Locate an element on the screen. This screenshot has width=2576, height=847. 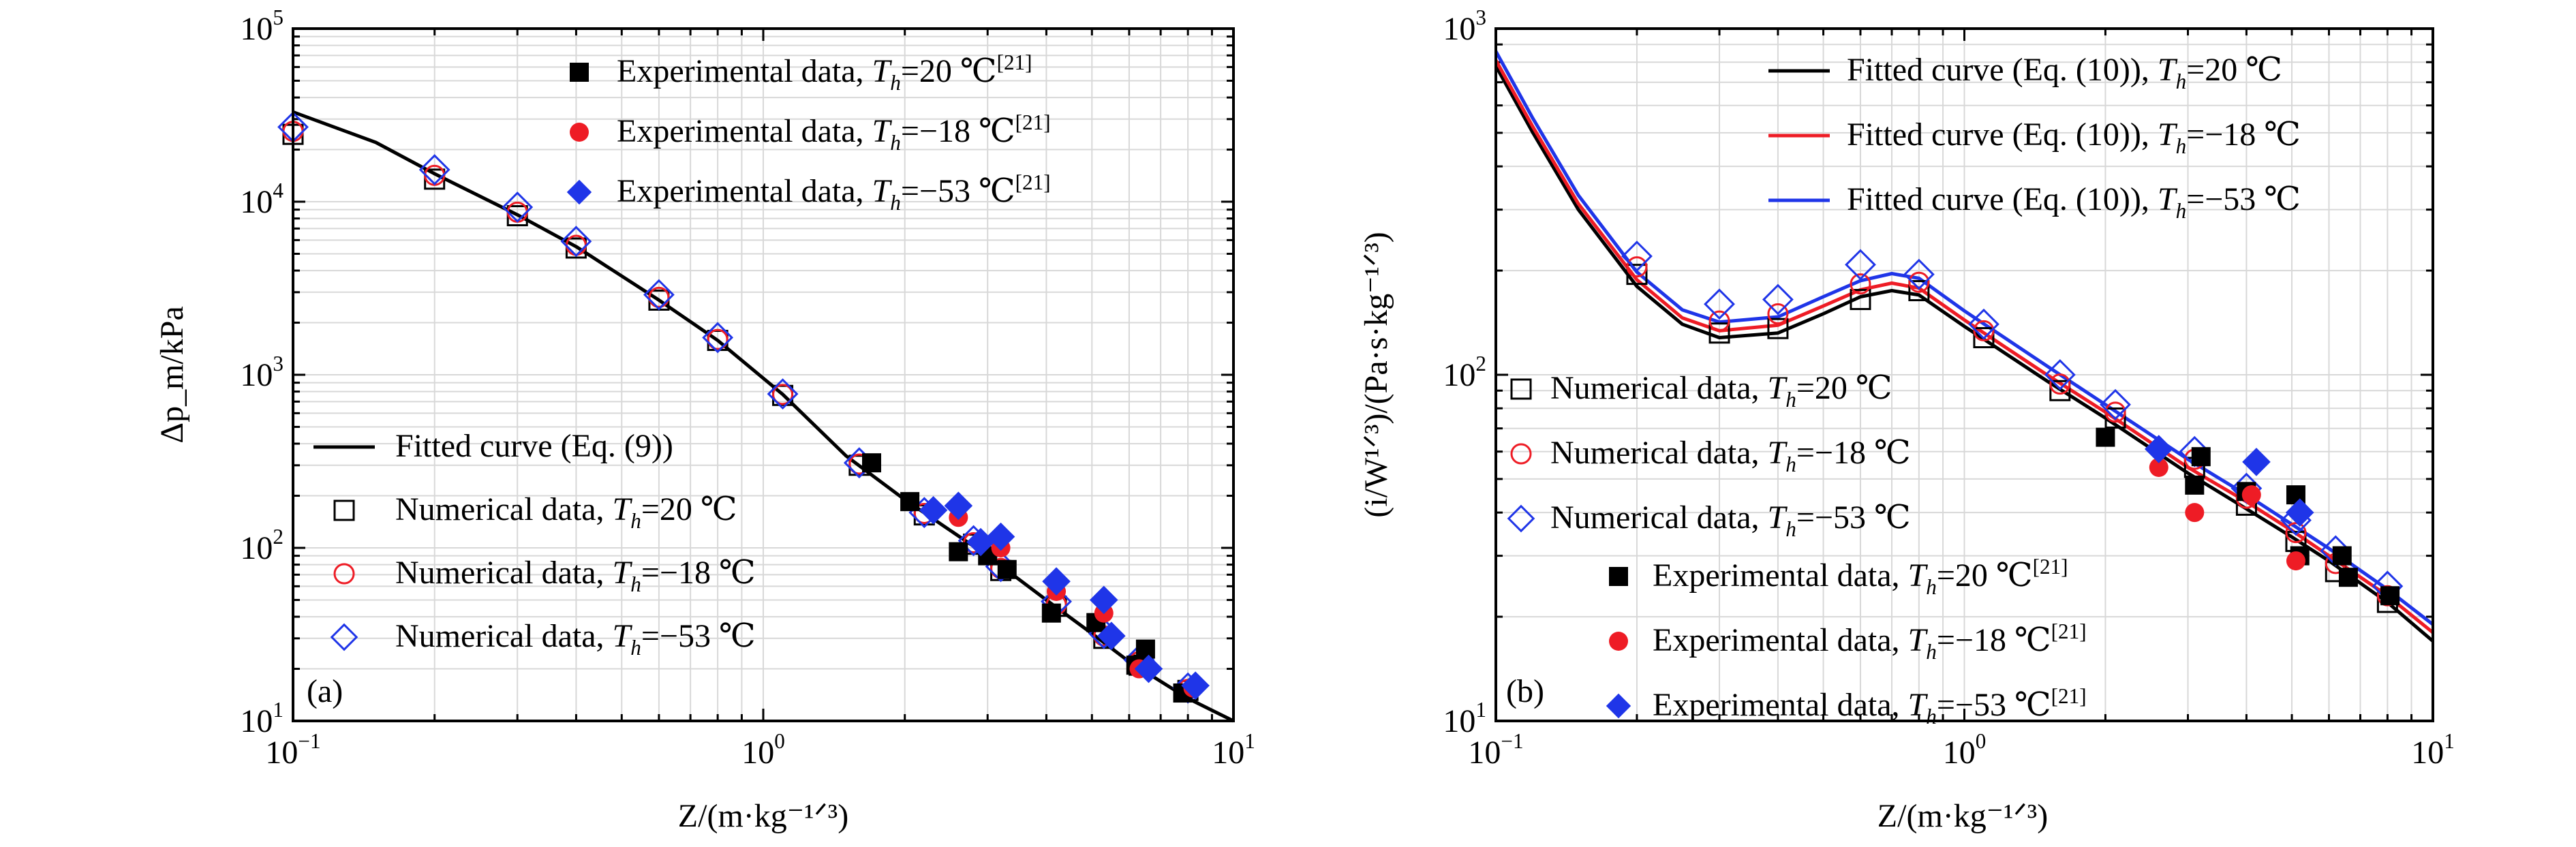
legend-entry-label: Fitted curve (Eq. (10)), Th=−18 ℃ is located at coordinates (2074, 137).